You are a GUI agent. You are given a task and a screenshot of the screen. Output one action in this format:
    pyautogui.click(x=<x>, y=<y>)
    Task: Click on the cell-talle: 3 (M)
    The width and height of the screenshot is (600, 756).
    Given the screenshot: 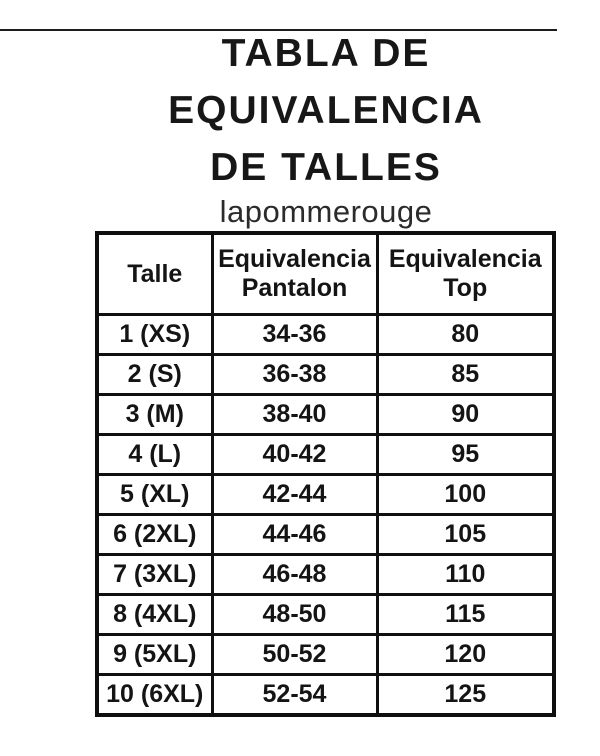 What is the action you would take?
    pyautogui.click(x=154, y=414)
    